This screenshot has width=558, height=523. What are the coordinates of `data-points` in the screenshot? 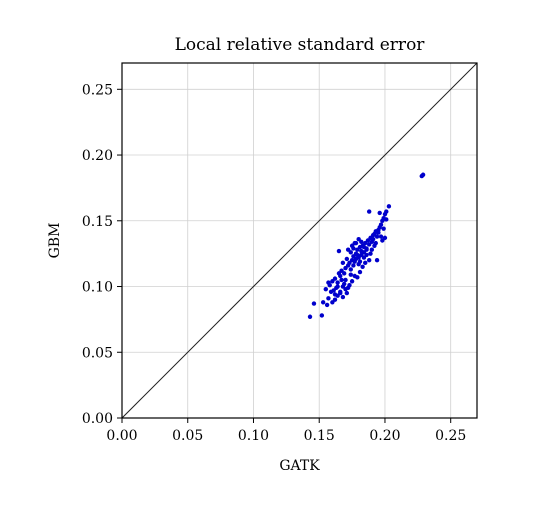 It's located at (366, 245).